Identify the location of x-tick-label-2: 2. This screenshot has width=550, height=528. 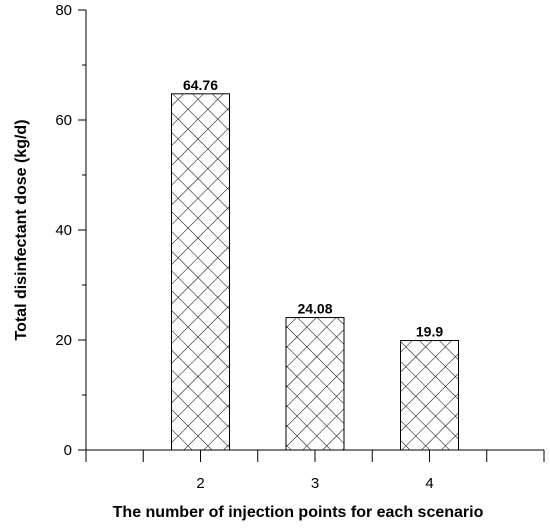
(200, 483).